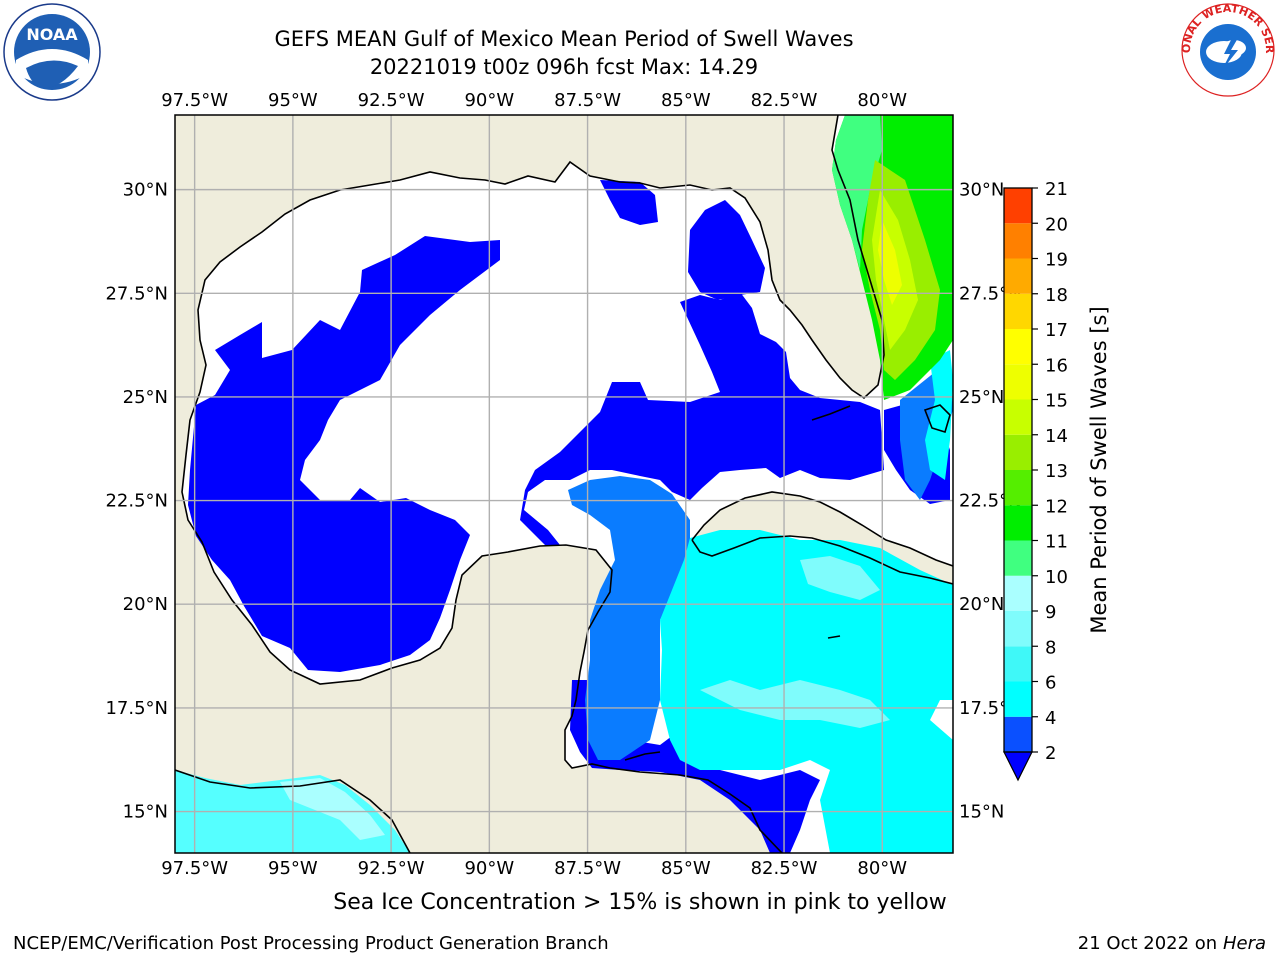 The image size is (1280, 960). Describe the element at coordinates (1056, 436) in the screenshot. I see `colorbar-tick-label: 14` at that location.